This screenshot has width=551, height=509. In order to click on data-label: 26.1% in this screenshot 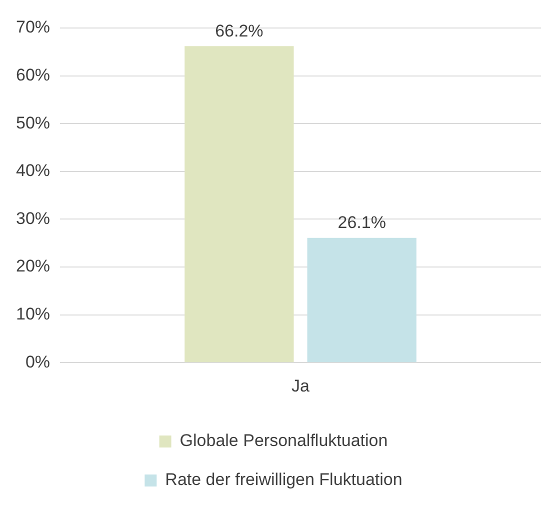, I will do `click(362, 222)`.